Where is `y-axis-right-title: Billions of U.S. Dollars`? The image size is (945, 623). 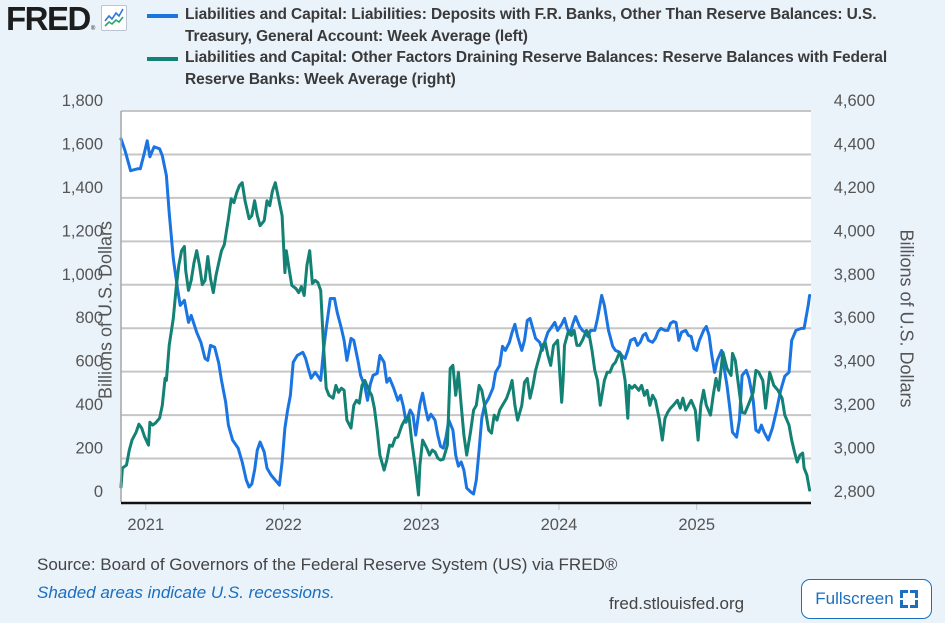
y-axis-right-title: Billions of U.S. Dollars is located at coordinates (906, 318).